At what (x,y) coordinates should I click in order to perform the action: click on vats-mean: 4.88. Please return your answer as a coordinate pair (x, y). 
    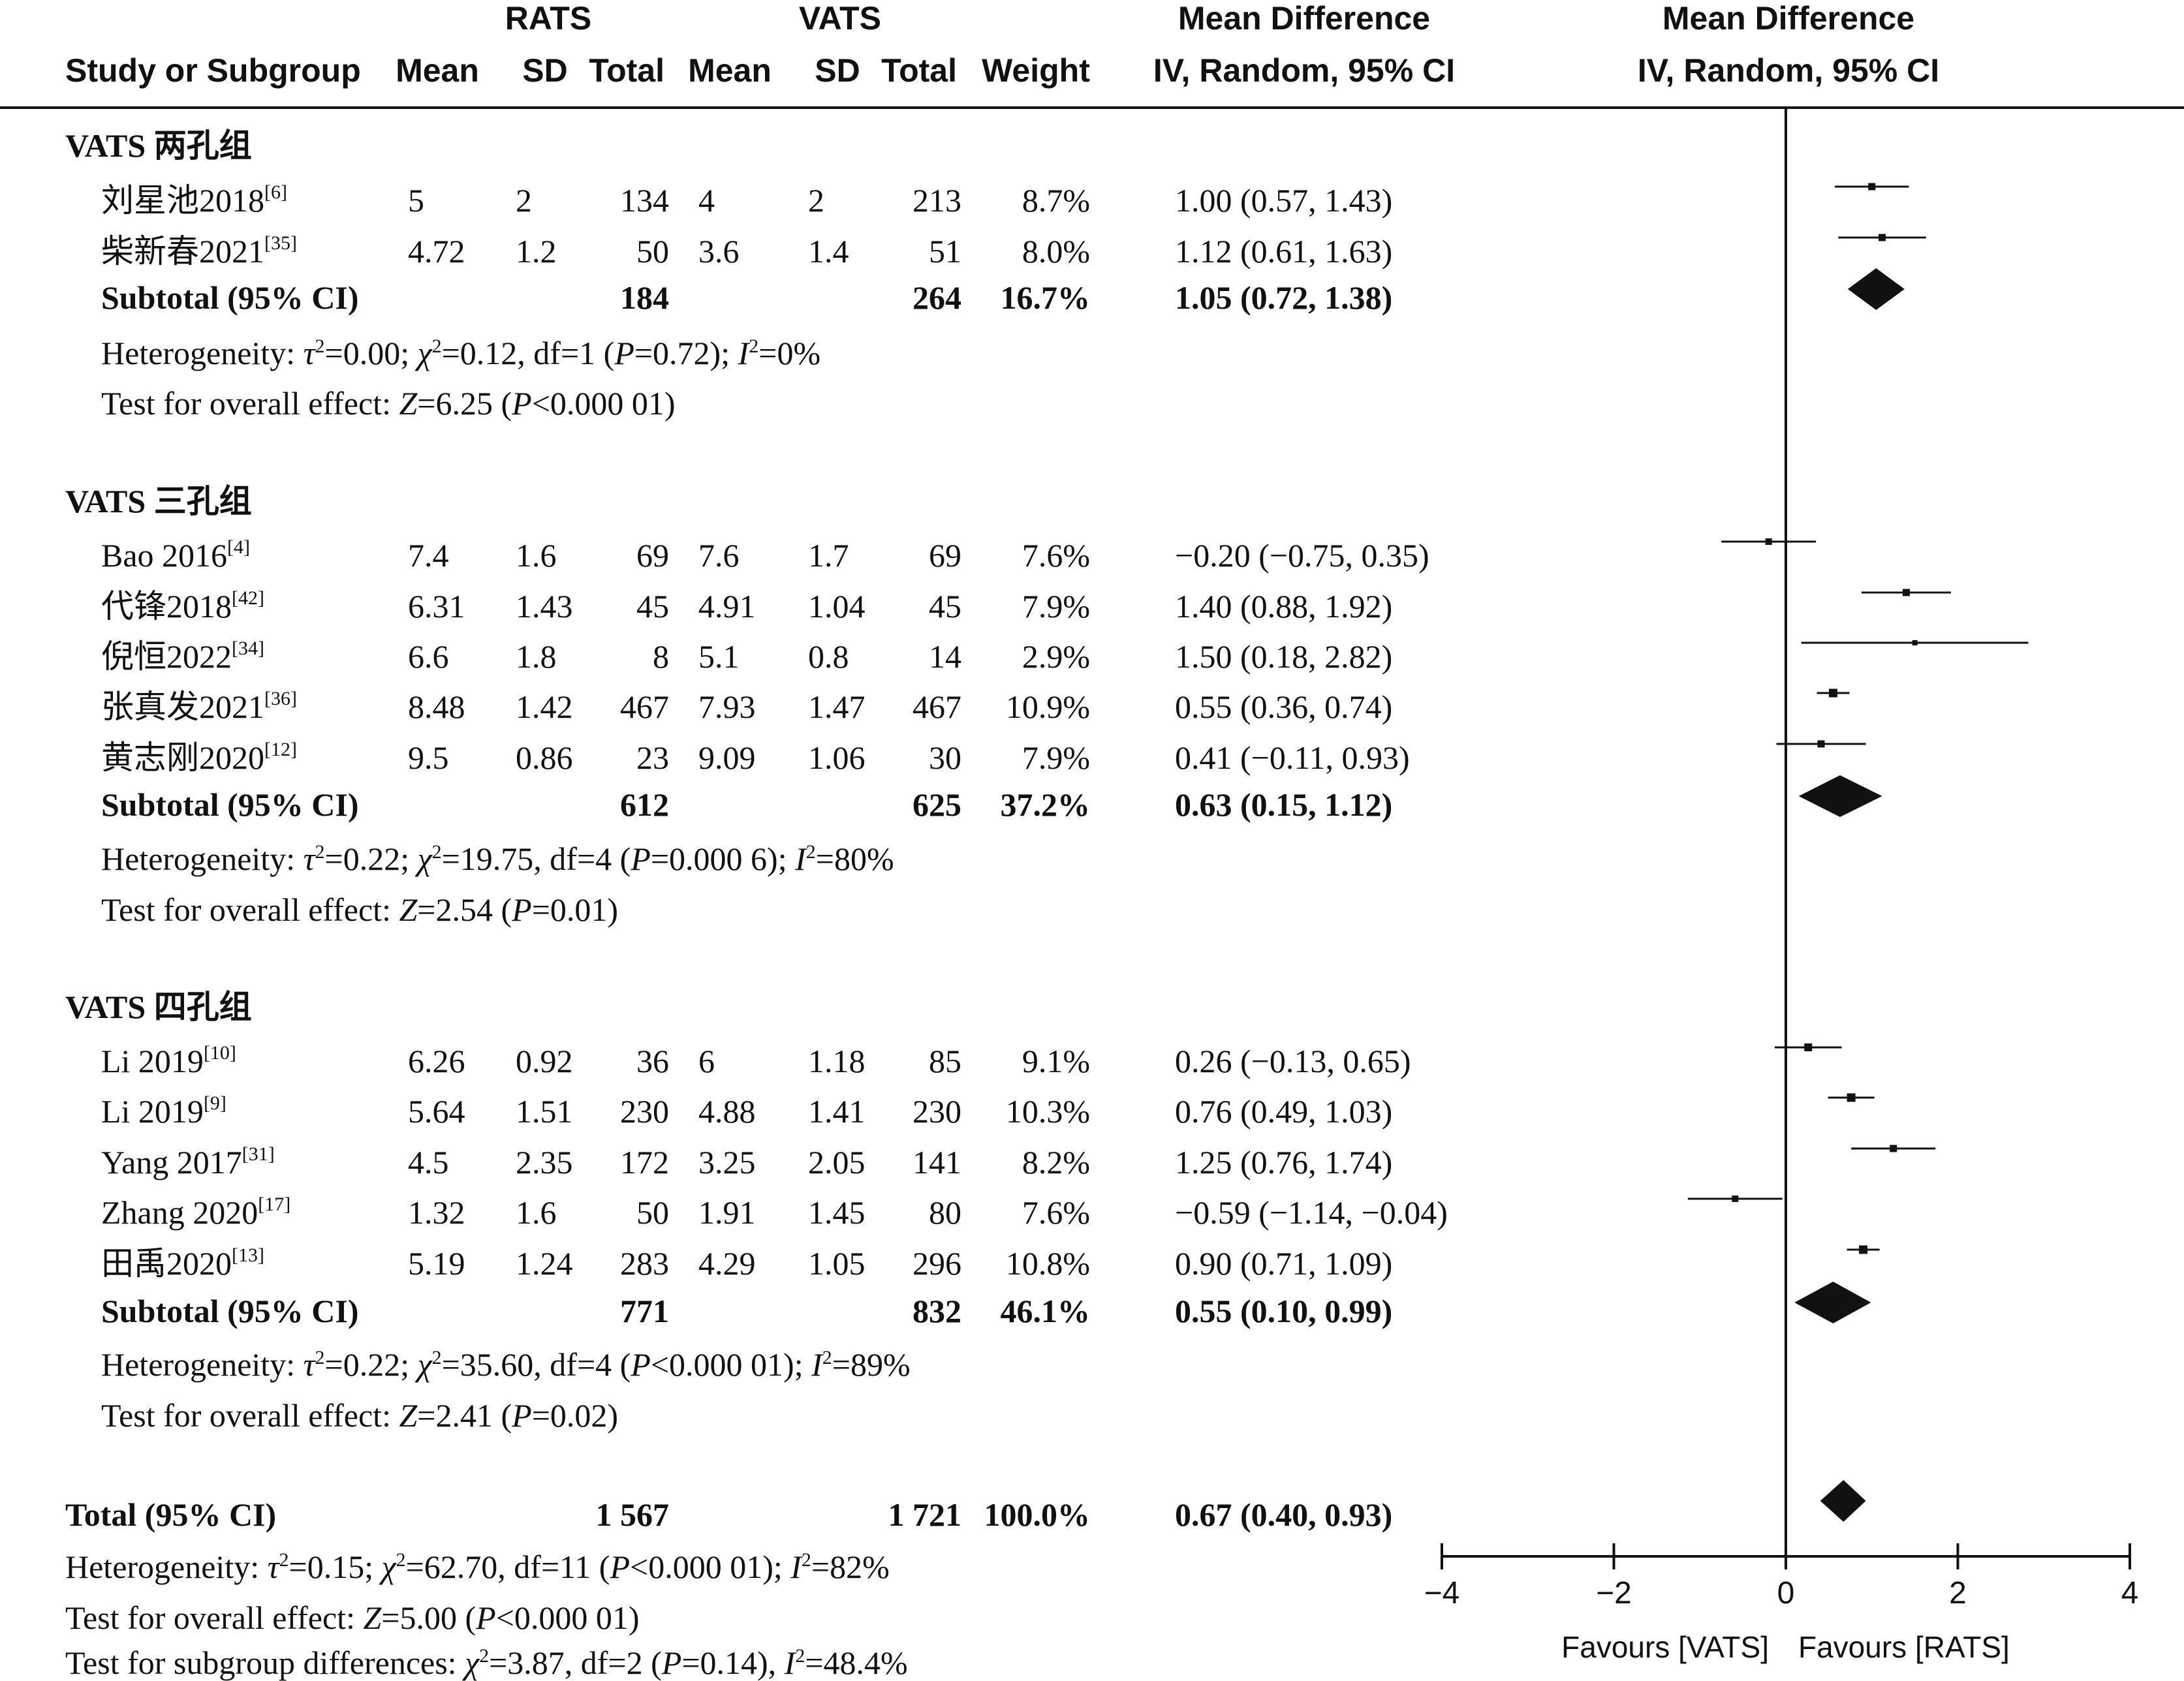
    Looking at the image, I should click on (727, 1111).